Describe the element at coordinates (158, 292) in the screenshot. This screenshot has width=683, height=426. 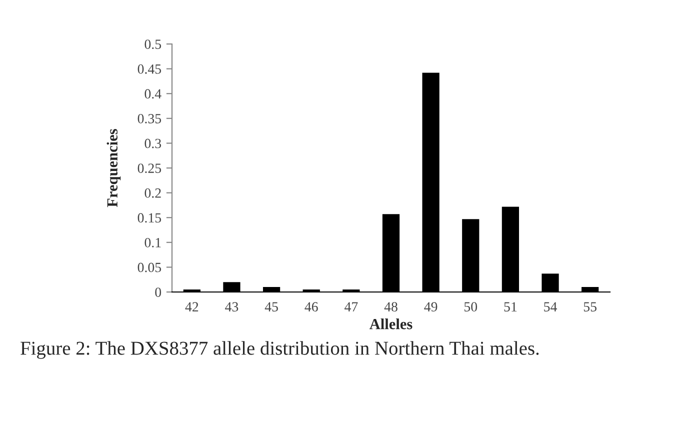
I see `y-tick-label: 0` at that location.